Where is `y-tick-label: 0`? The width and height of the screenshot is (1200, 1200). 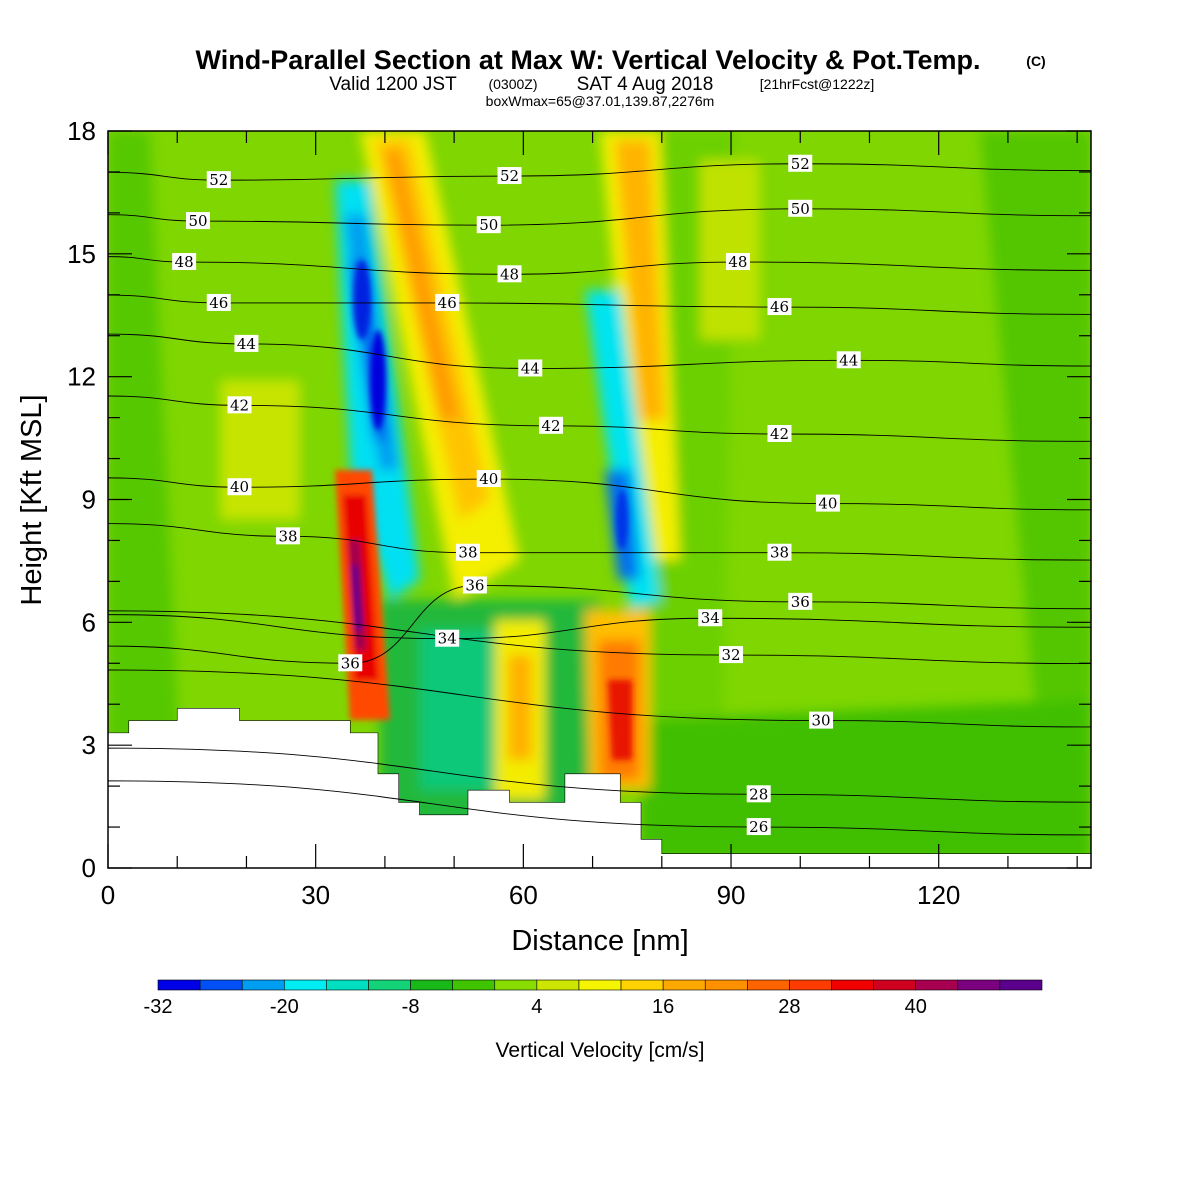
y-tick-label: 0 is located at coordinates (89, 868).